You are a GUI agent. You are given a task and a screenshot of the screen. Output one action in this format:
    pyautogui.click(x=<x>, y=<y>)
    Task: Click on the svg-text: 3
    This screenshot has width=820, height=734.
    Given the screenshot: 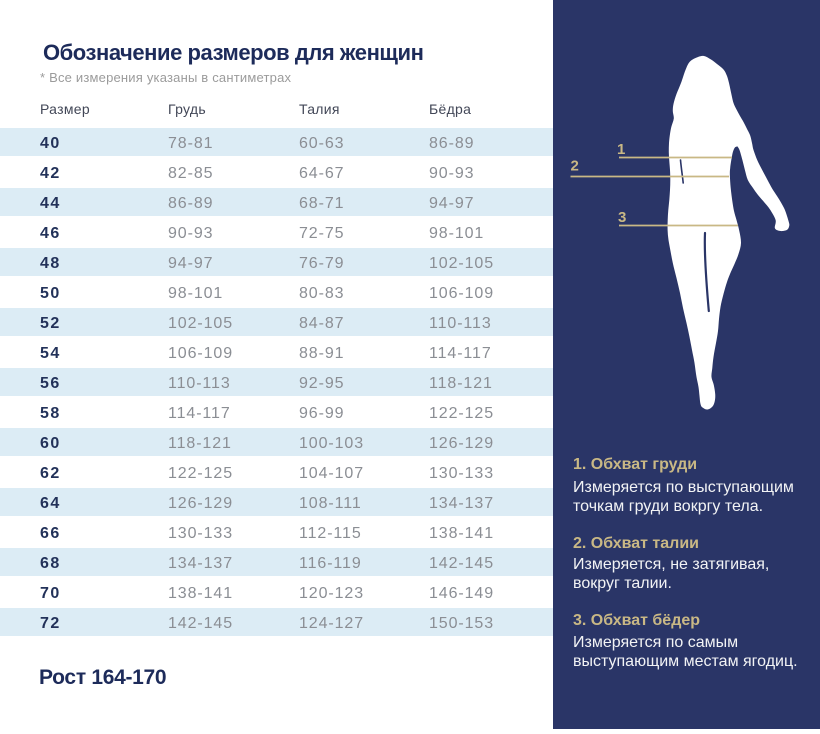 What is the action you would take?
    pyautogui.click(x=622, y=217)
    